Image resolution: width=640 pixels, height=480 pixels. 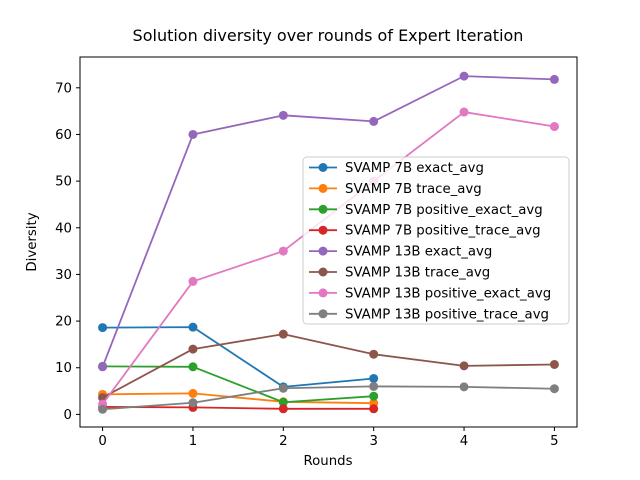 What do you see at coordinates (63, 135) in the screenshot?
I see `y-tick-label: 60` at bounding box center [63, 135].